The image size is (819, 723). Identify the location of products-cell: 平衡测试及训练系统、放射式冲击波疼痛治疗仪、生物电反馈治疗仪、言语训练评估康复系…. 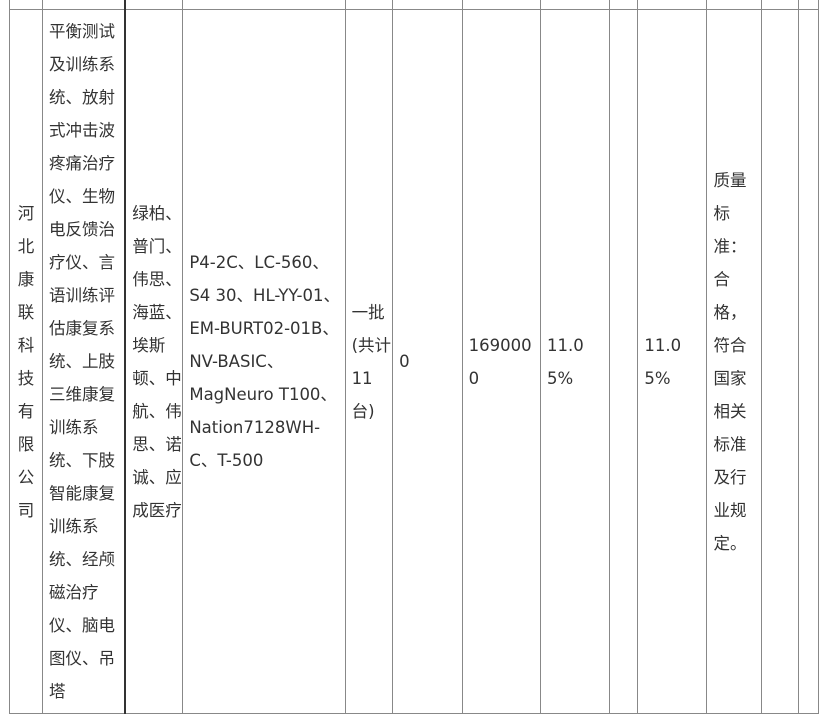
(84, 361).